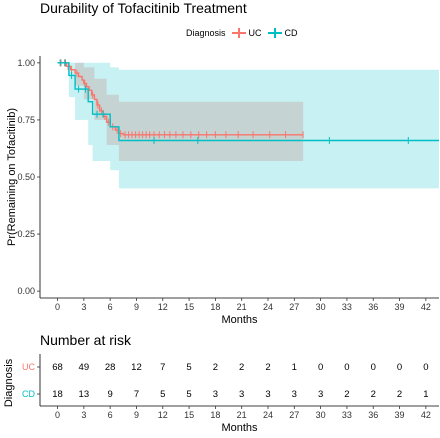 The width and height of the screenshot is (440, 438). Describe the element at coordinates (215, 307) in the screenshot. I see `x-tick-label: 18` at that location.